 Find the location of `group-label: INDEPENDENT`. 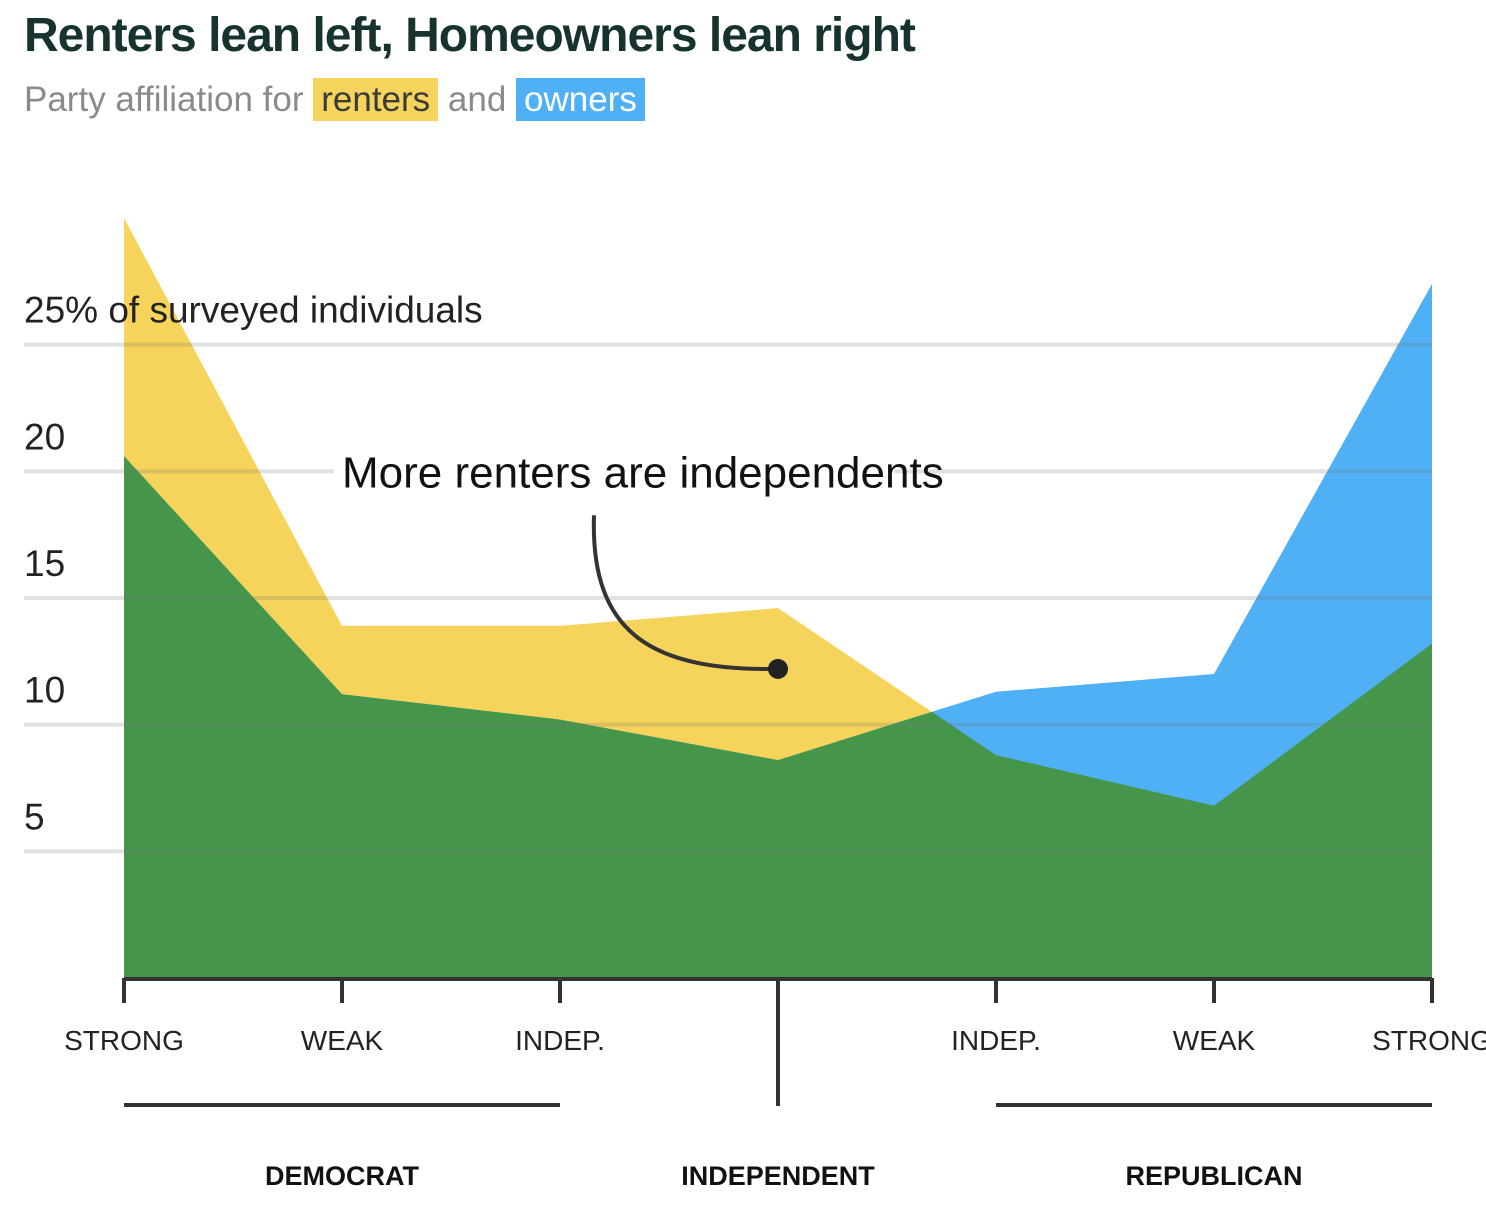

group-label: INDEPENDENT is located at coordinates (778, 1176).